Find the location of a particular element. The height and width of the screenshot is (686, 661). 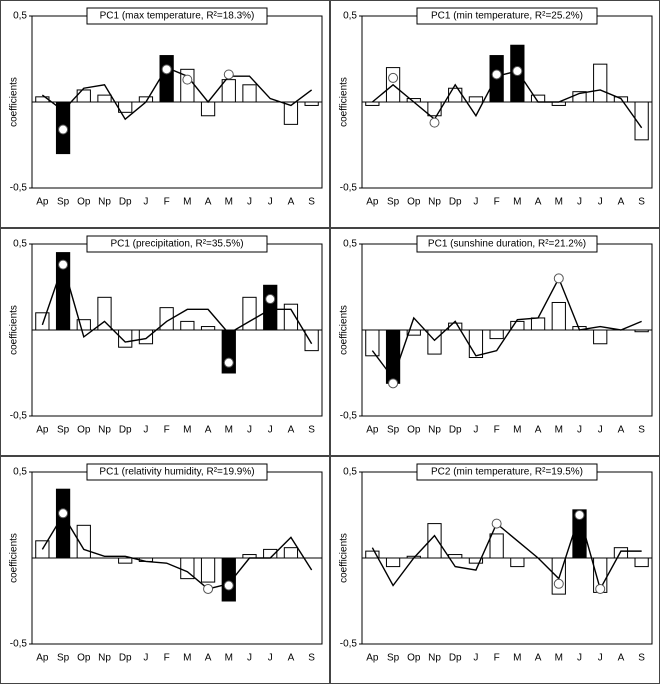

chart-title: PC1 (min temperature, R²=25.2%) is located at coordinates (507, 16).